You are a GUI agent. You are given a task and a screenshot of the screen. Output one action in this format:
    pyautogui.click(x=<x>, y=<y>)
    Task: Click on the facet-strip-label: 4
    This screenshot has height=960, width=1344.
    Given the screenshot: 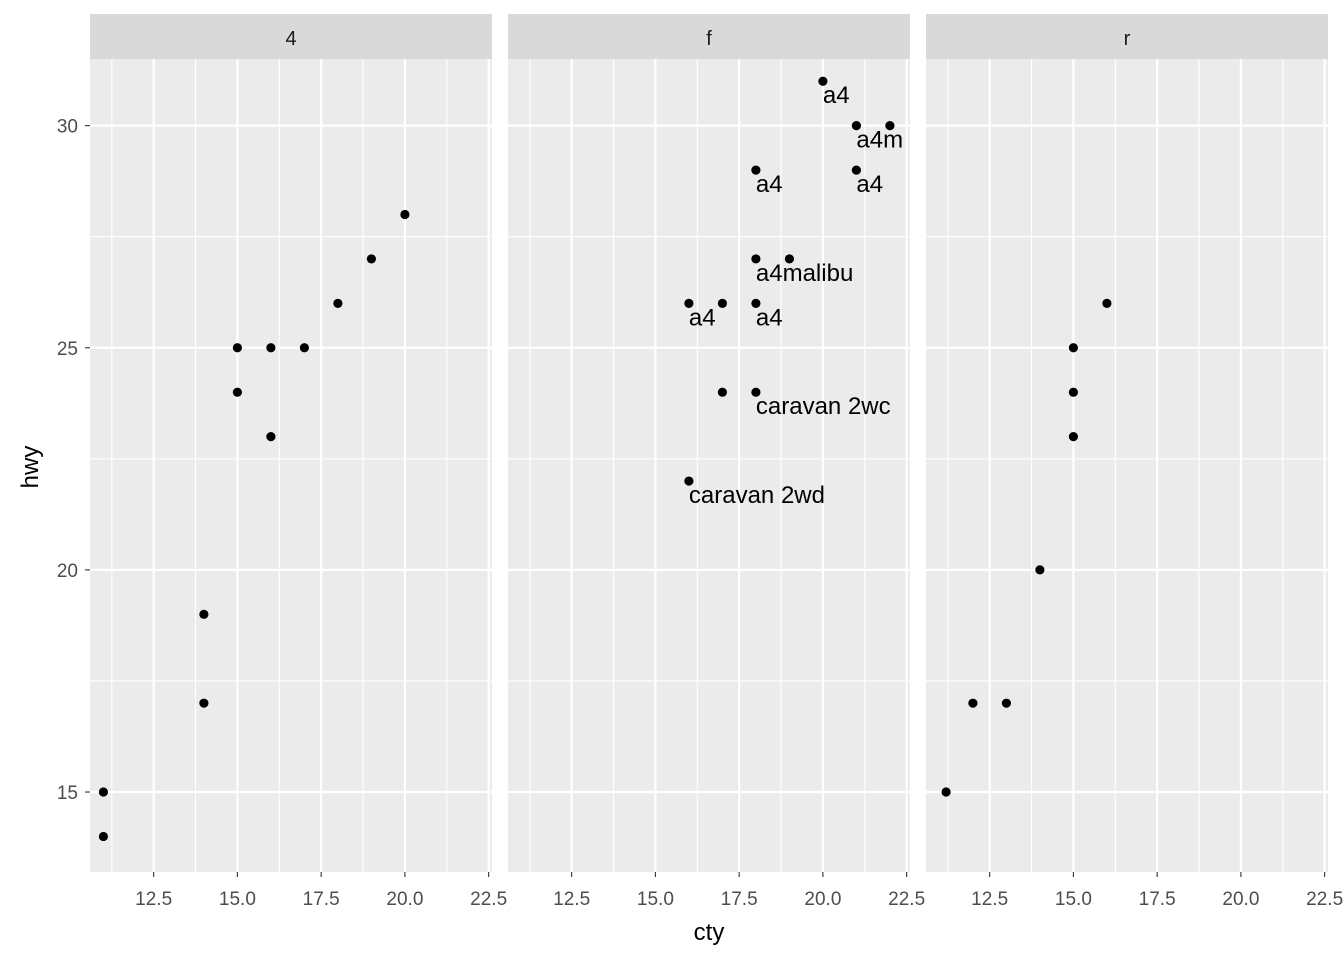 What is the action you would take?
    pyautogui.click(x=290, y=39)
    